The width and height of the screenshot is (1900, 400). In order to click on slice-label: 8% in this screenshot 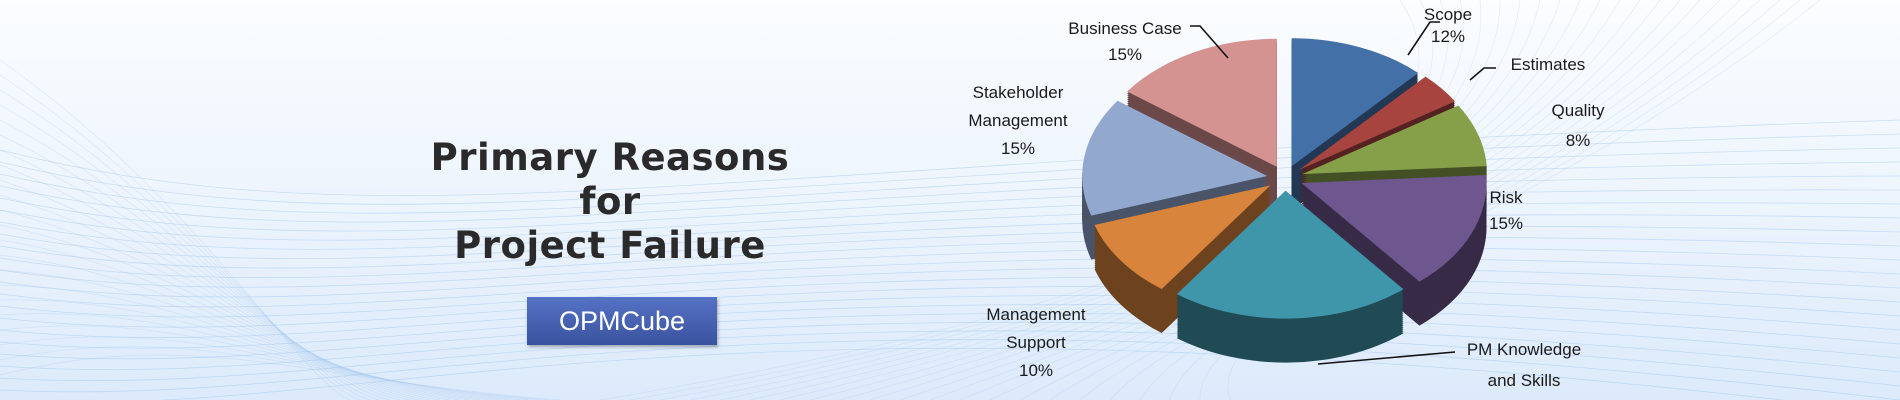, I will do `click(1578, 140)`.